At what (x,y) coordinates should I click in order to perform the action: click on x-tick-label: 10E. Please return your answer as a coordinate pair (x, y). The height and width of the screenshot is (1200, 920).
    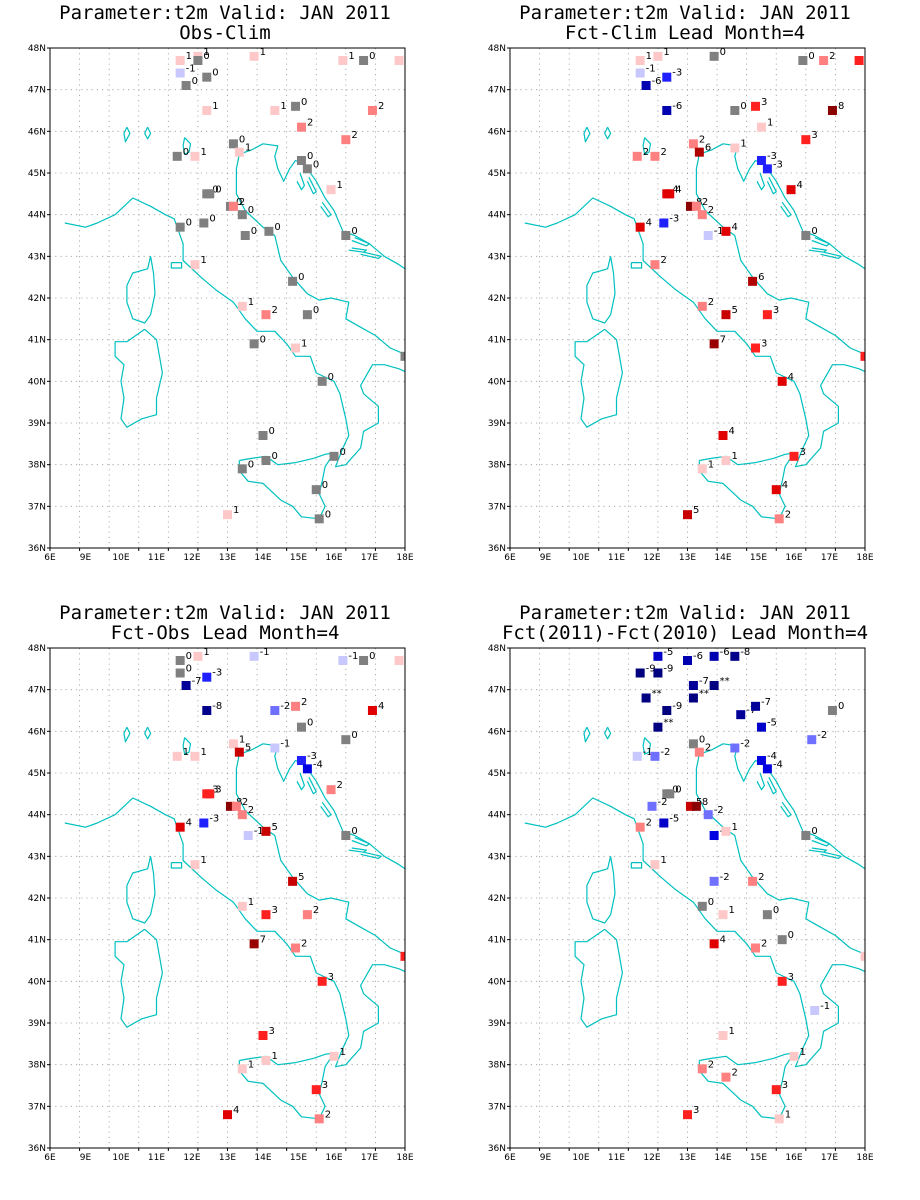
    Looking at the image, I should click on (580, 1158).